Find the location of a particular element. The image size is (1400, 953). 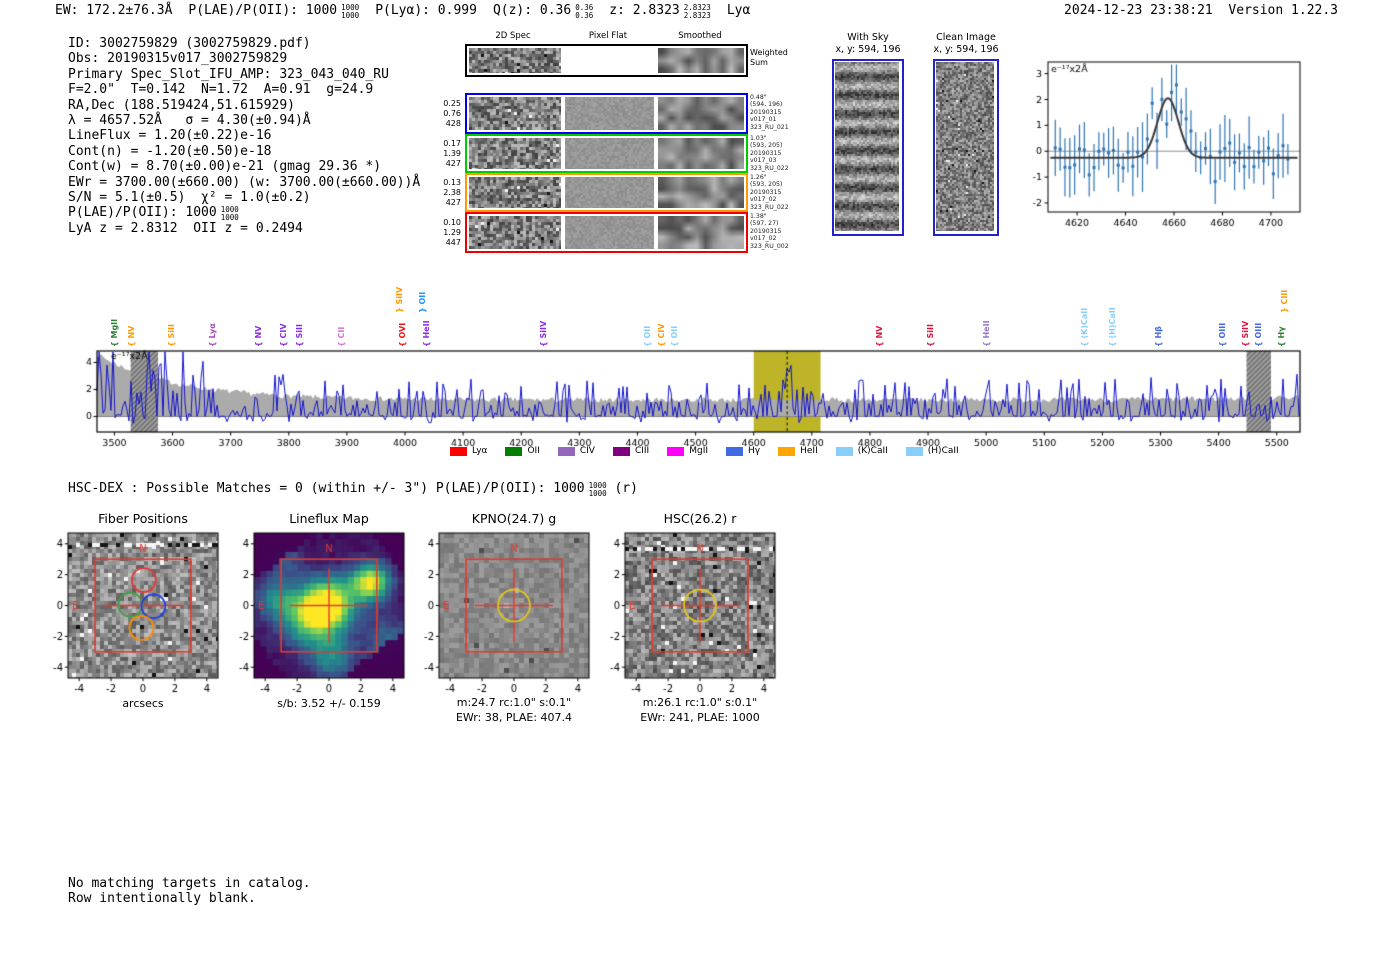

header-stat: z: 2.8323 2.8323 2.8323 is located at coordinates (660, 11).